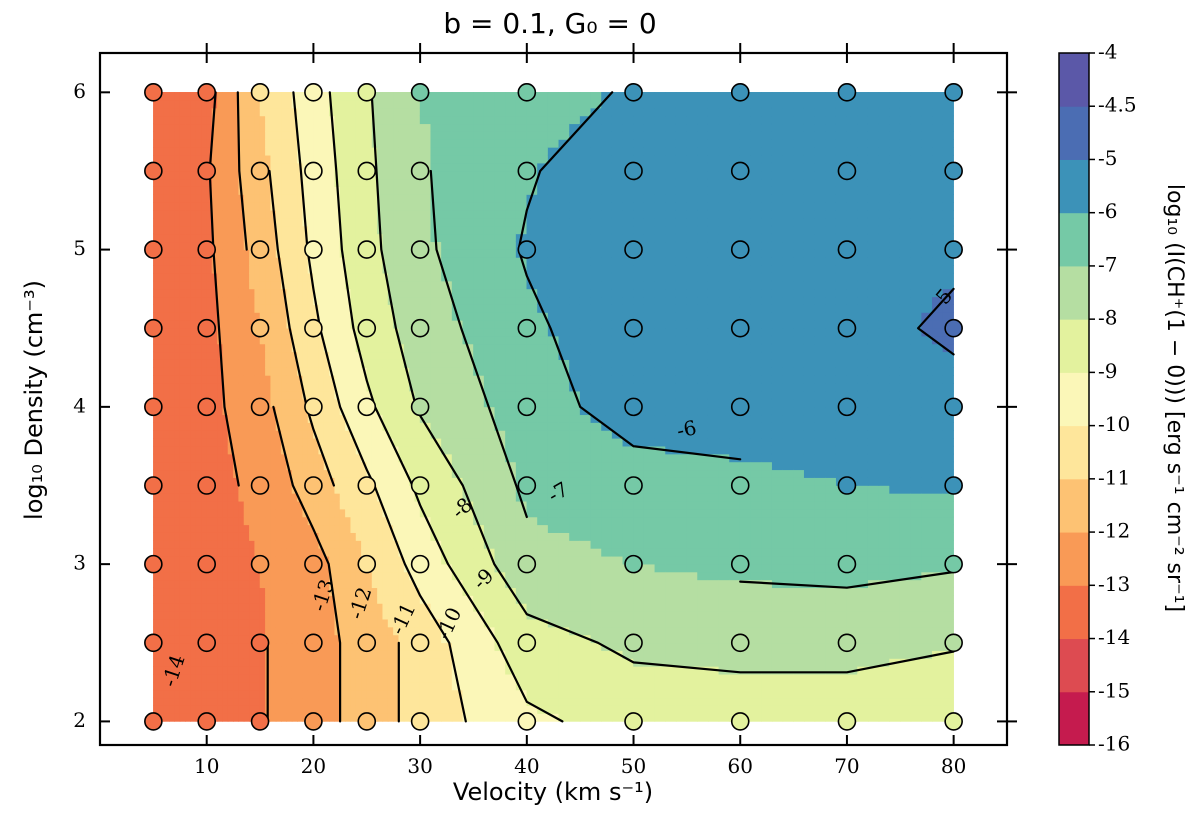 The image size is (1200, 816). What do you see at coordinates (549, 23) in the screenshot?
I see `chart-title: b = 0.1, G₀ = 0` at bounding box center [549, 23].